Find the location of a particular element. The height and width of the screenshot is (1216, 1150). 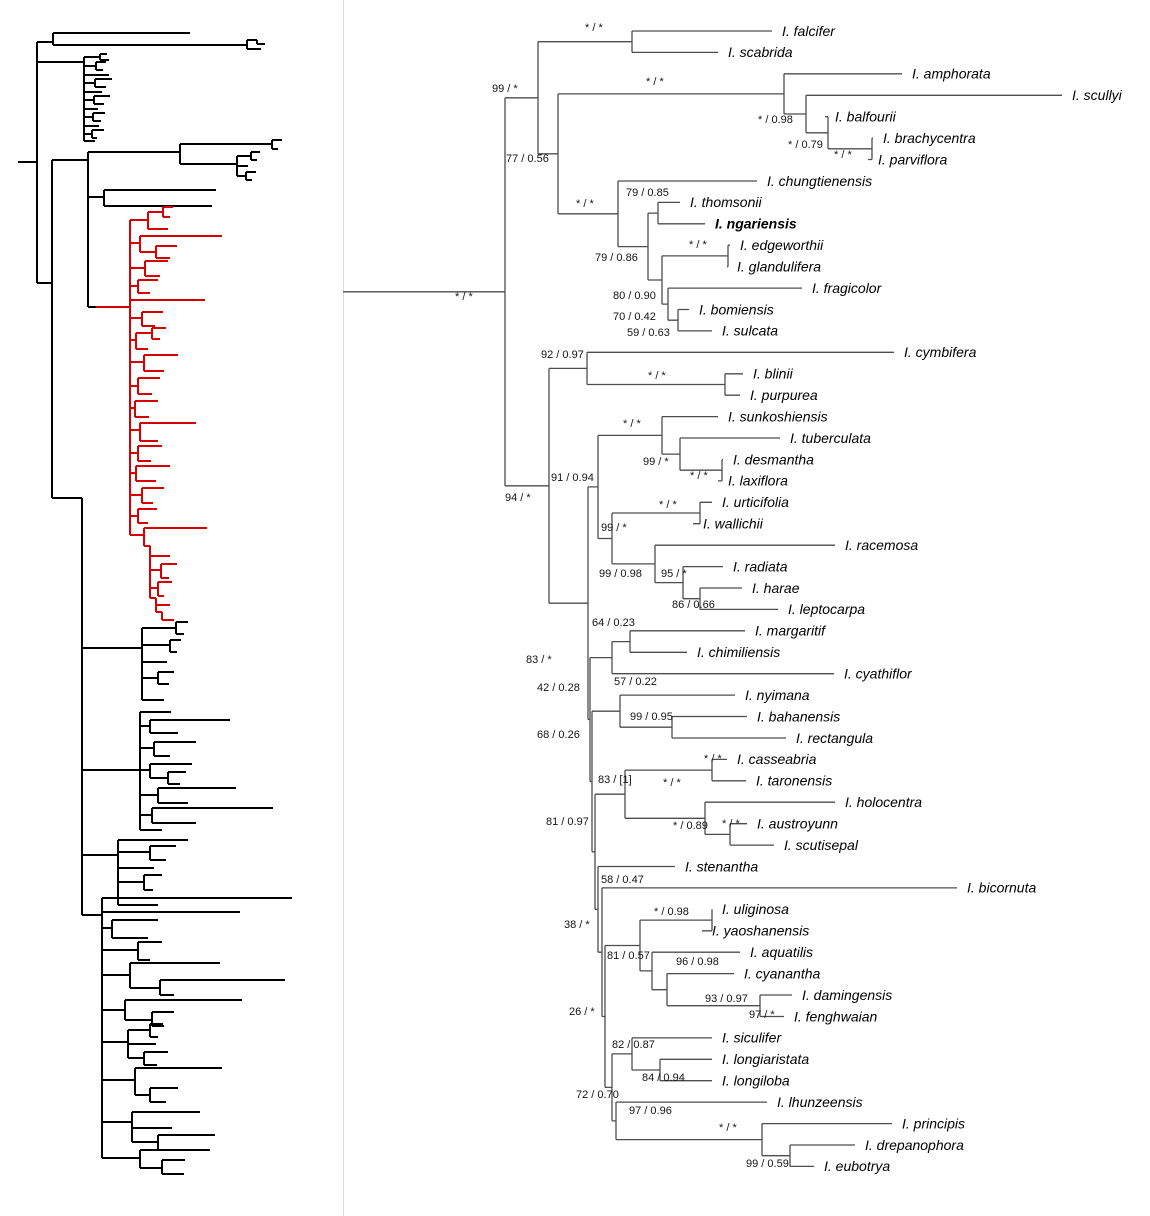

taxon-label: I. balfourii is located at coordinates (866, 117).